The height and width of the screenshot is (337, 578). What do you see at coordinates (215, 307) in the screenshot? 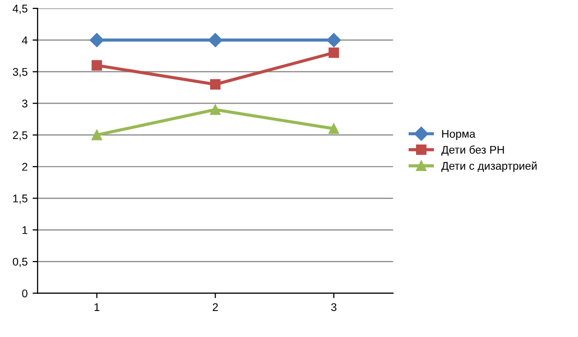
I see `x-tick-label: 2` at bounding box center [215, 307].